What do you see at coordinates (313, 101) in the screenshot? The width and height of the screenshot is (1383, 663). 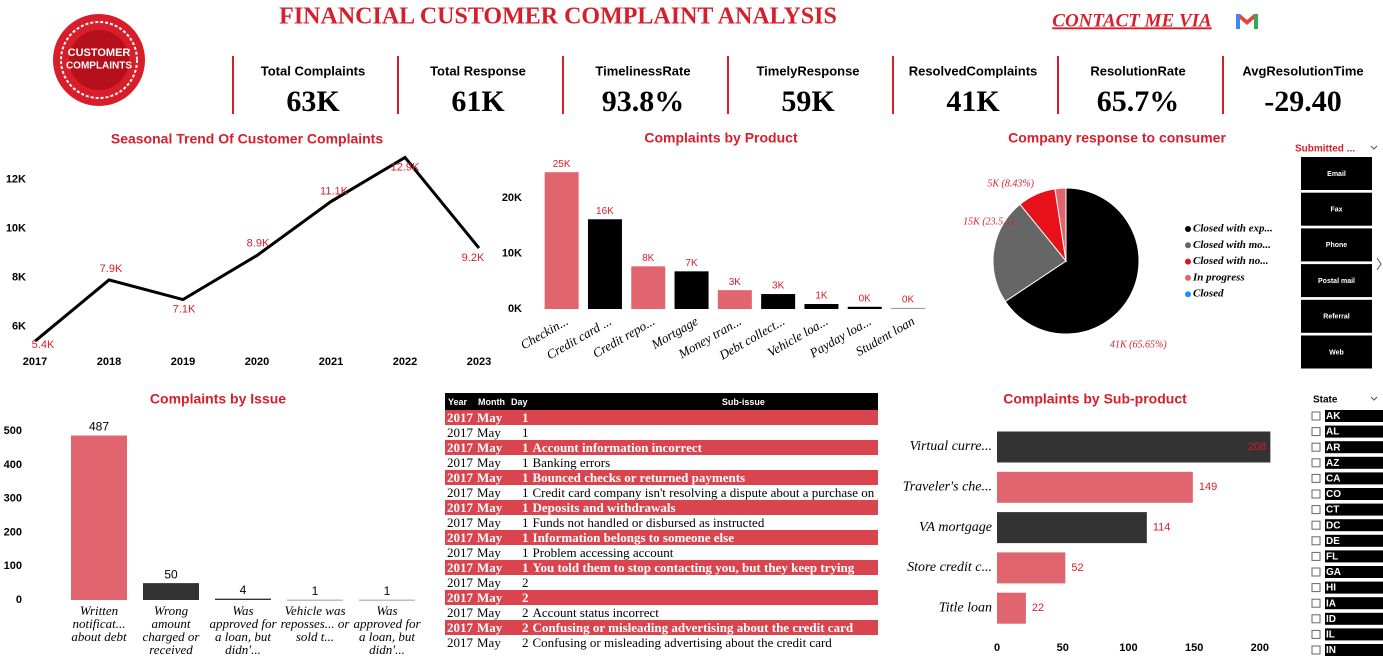 I see `kpi-value: 63K` at bounding box center [313, 101].